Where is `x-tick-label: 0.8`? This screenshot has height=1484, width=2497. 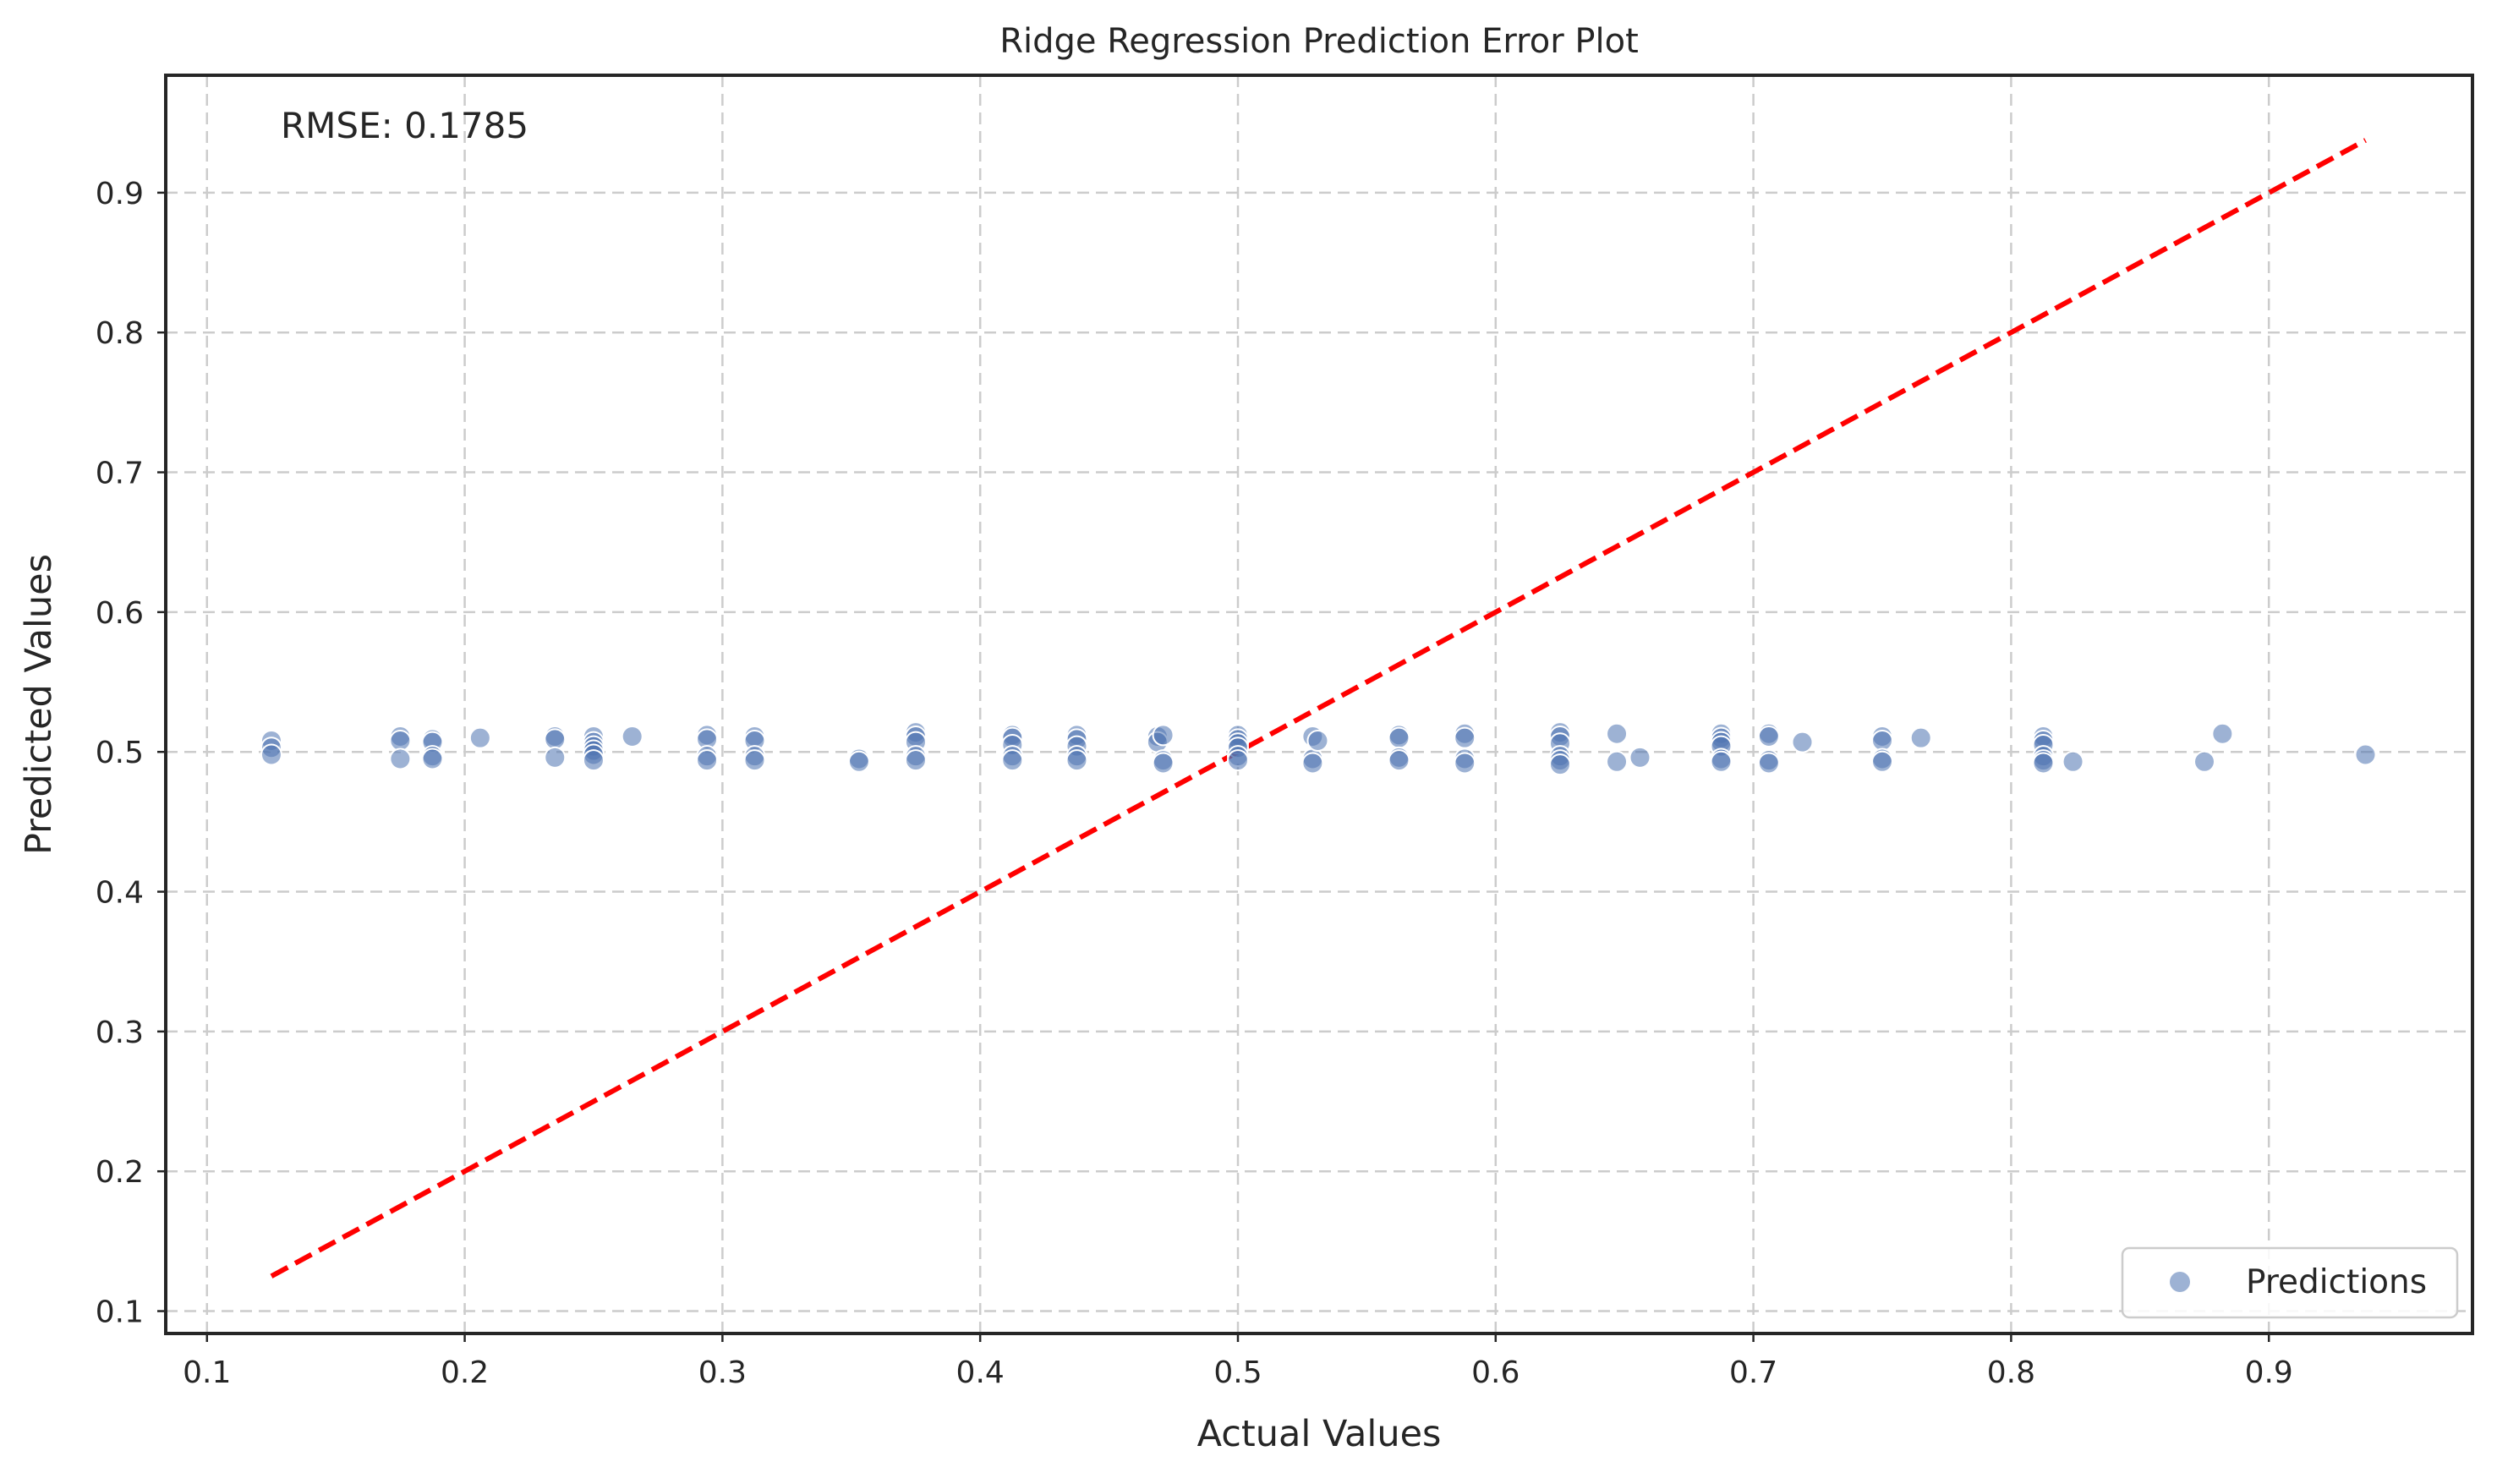 x-tick-label: 0.8 is located at coordinates (2011, 1372).